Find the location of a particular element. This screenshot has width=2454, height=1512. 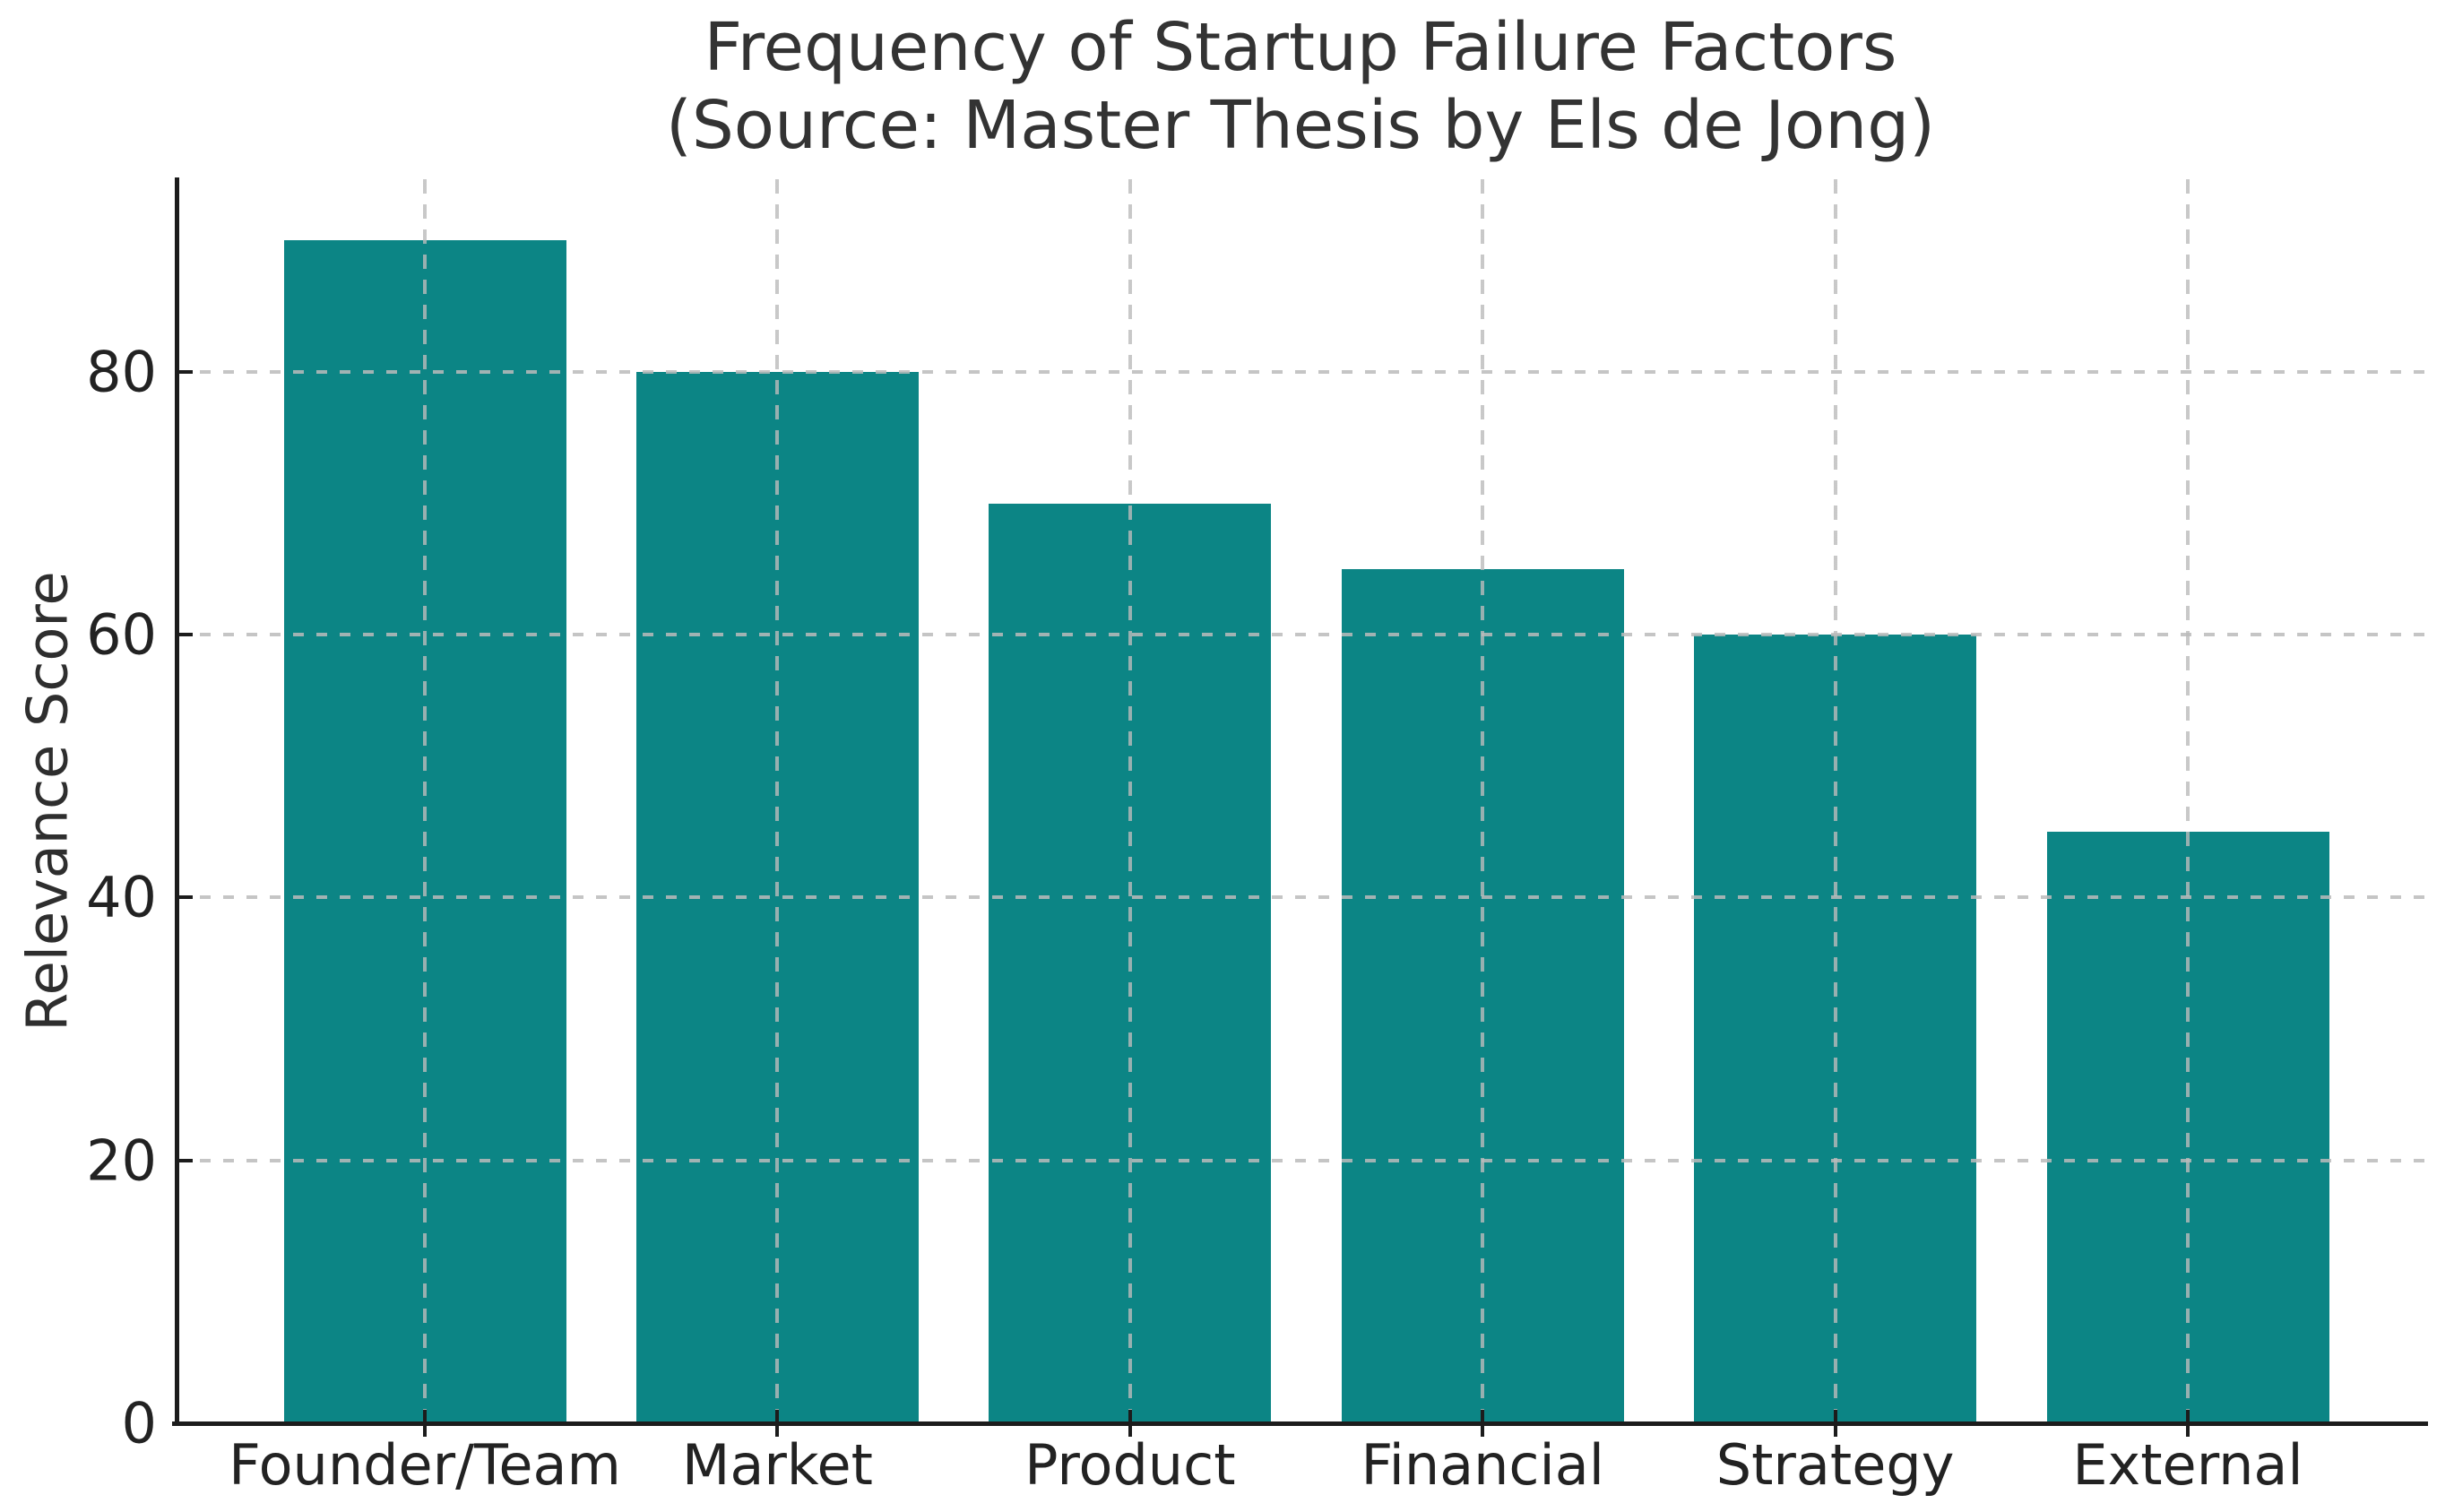

y-tick-label: 40 is located at coordinates (121, 897).